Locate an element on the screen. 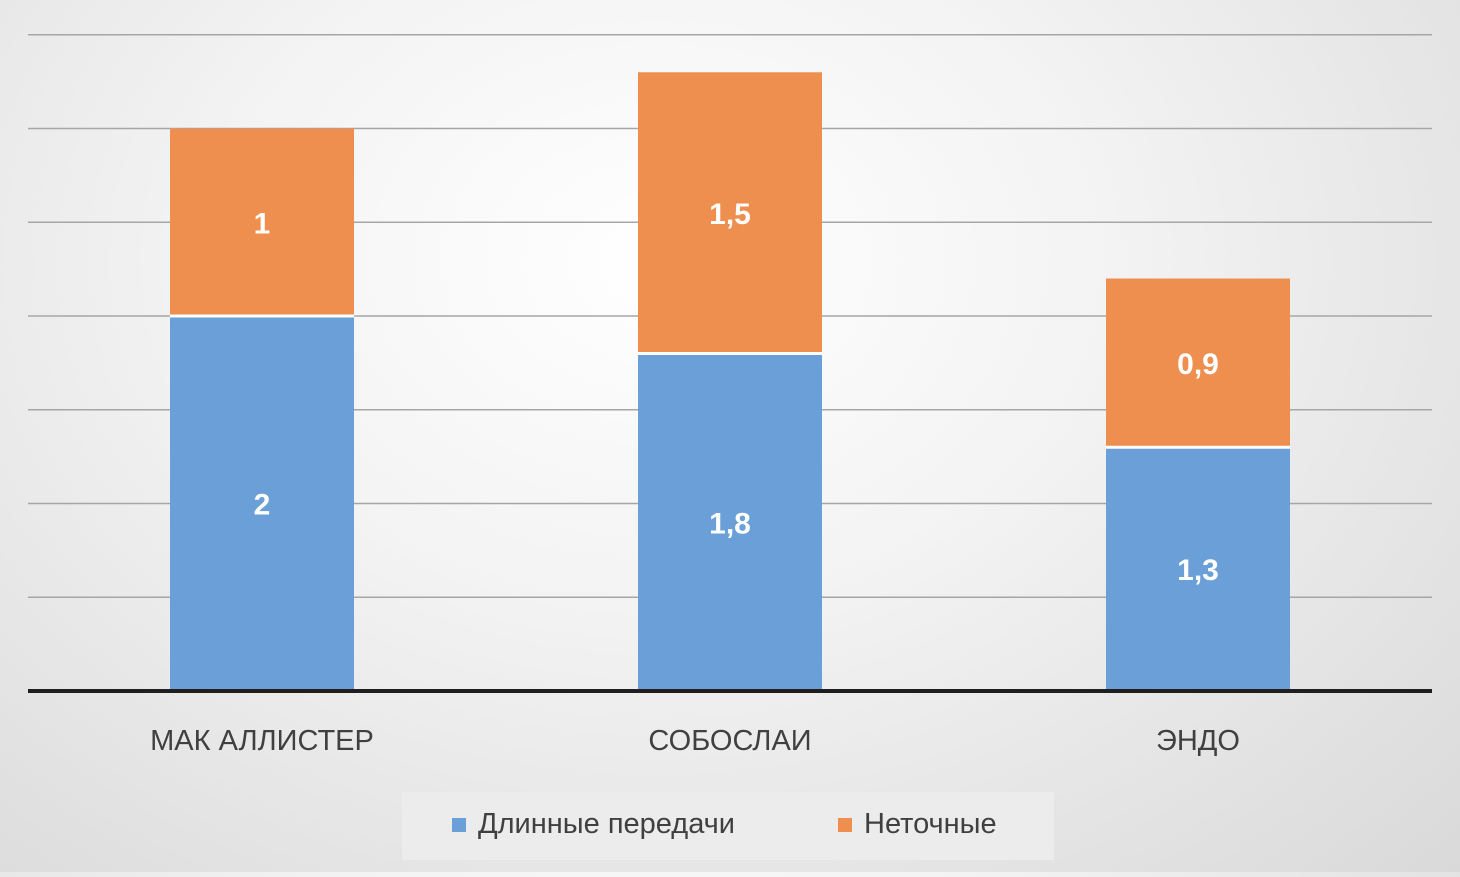  category-labels: МАК АЛЛИСТЕР СОБОСЛАИ ЭНДО is located at coordinates (695, 741).